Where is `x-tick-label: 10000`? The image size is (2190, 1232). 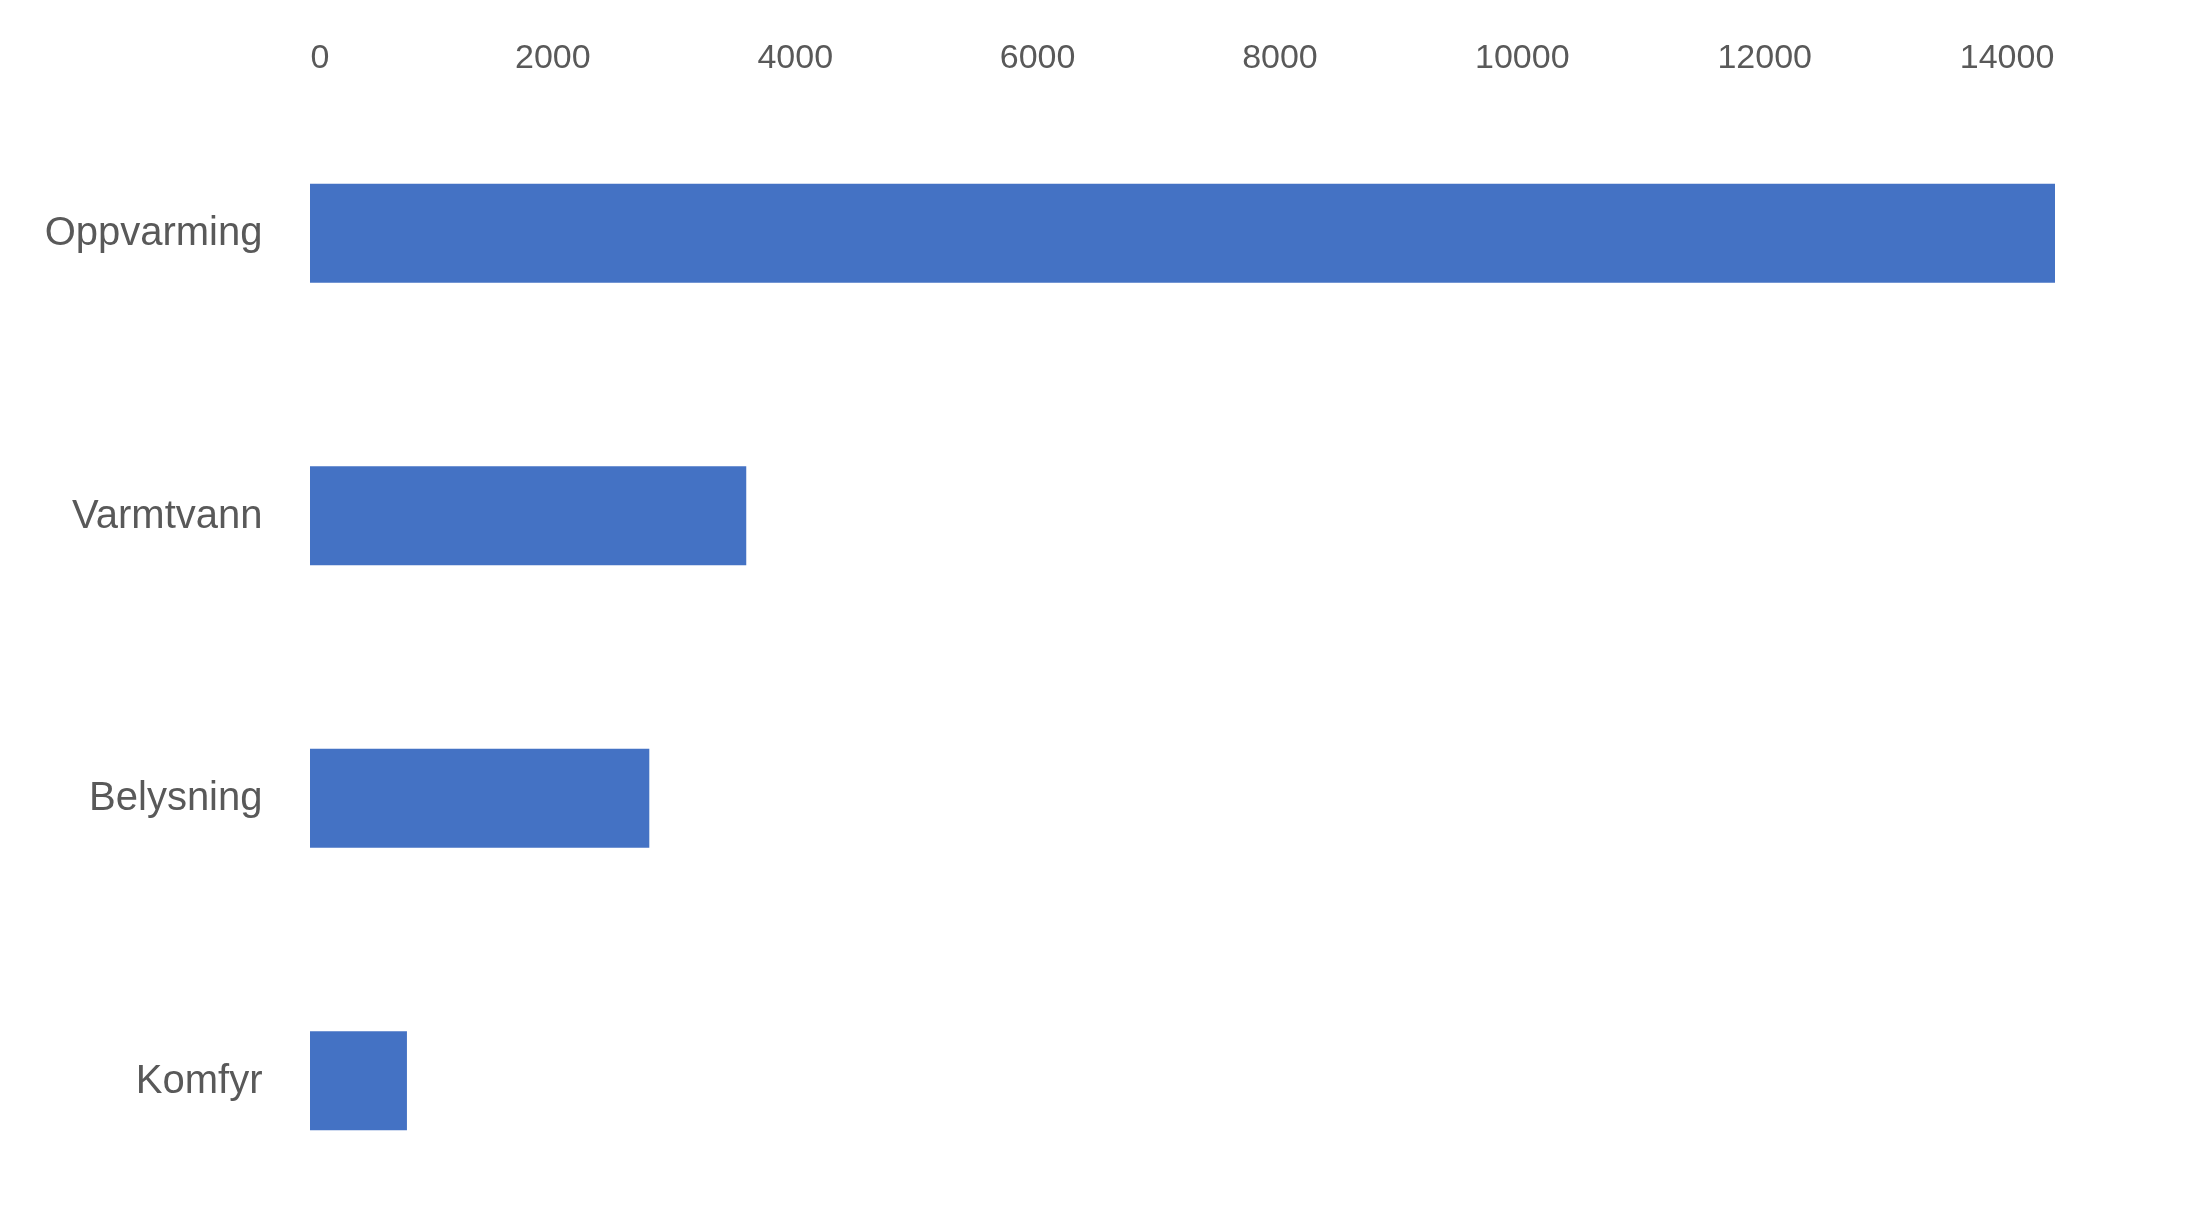 x-tick-label: 10000 is located at coordinates (1522, 55).